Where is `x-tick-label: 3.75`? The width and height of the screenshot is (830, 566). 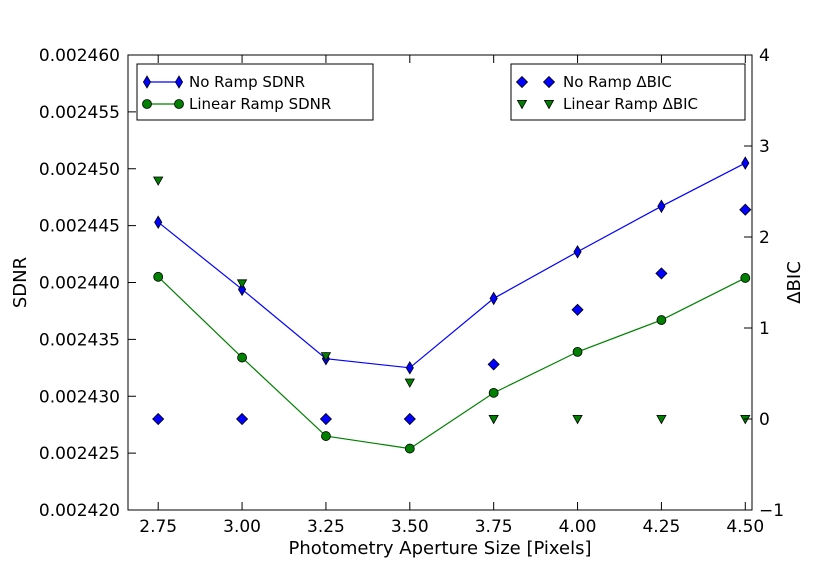 x-tick-label: 3.75 is located at coordinates (494, 527).